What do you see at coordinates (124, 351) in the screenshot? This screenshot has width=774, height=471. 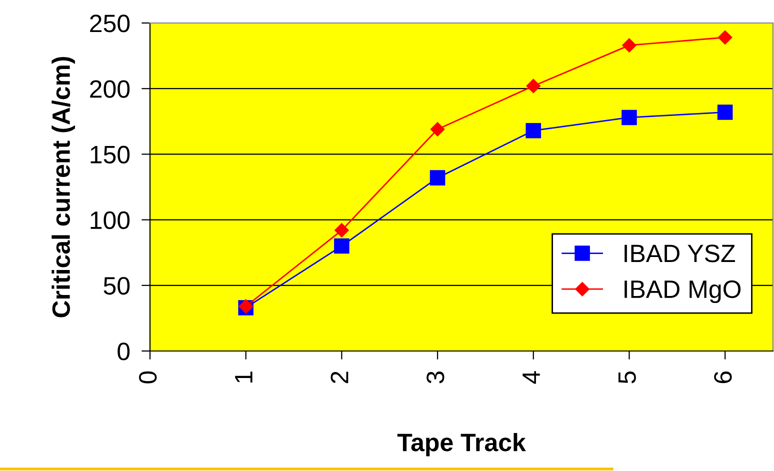 I see `y-tick-label: 0` at bounding box center [124, 351].